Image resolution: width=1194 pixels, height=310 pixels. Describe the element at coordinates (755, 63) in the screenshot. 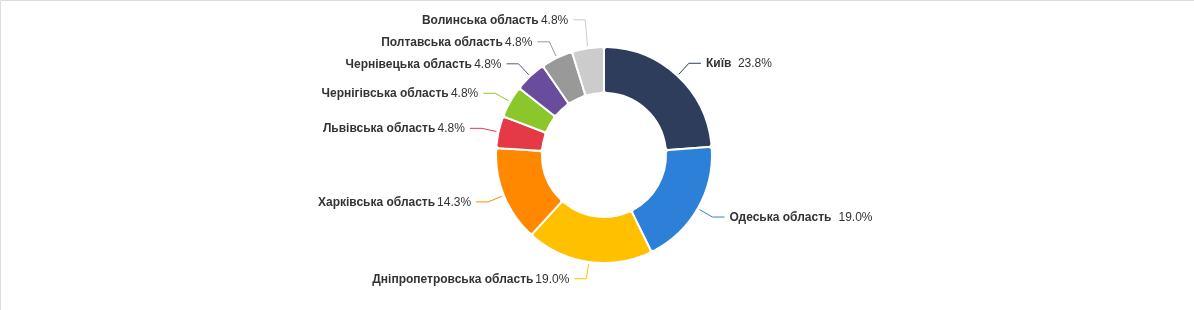

I see `data-label: 23.8%` at that location.